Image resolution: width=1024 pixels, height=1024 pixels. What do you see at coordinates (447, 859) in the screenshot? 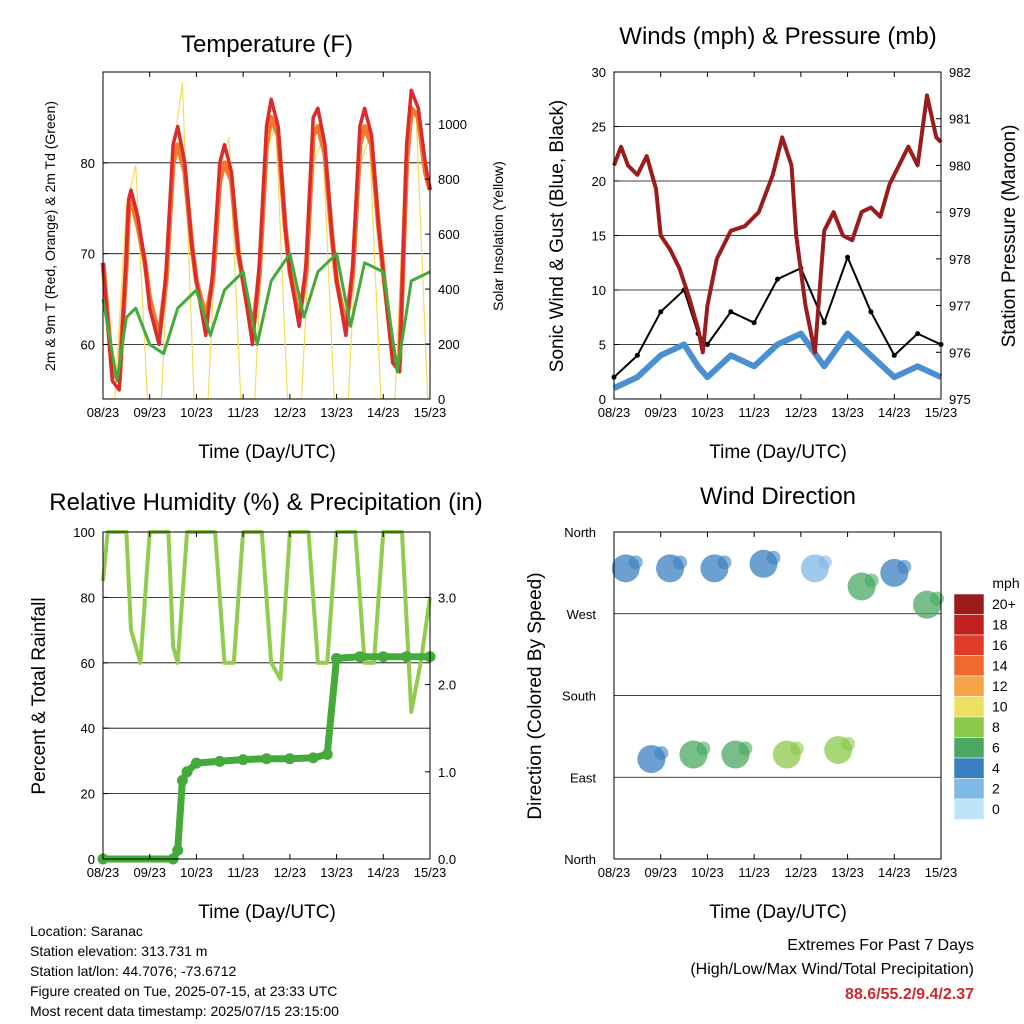
I see `y2-tick-label: 0.0` at bounding box center [447, 859].